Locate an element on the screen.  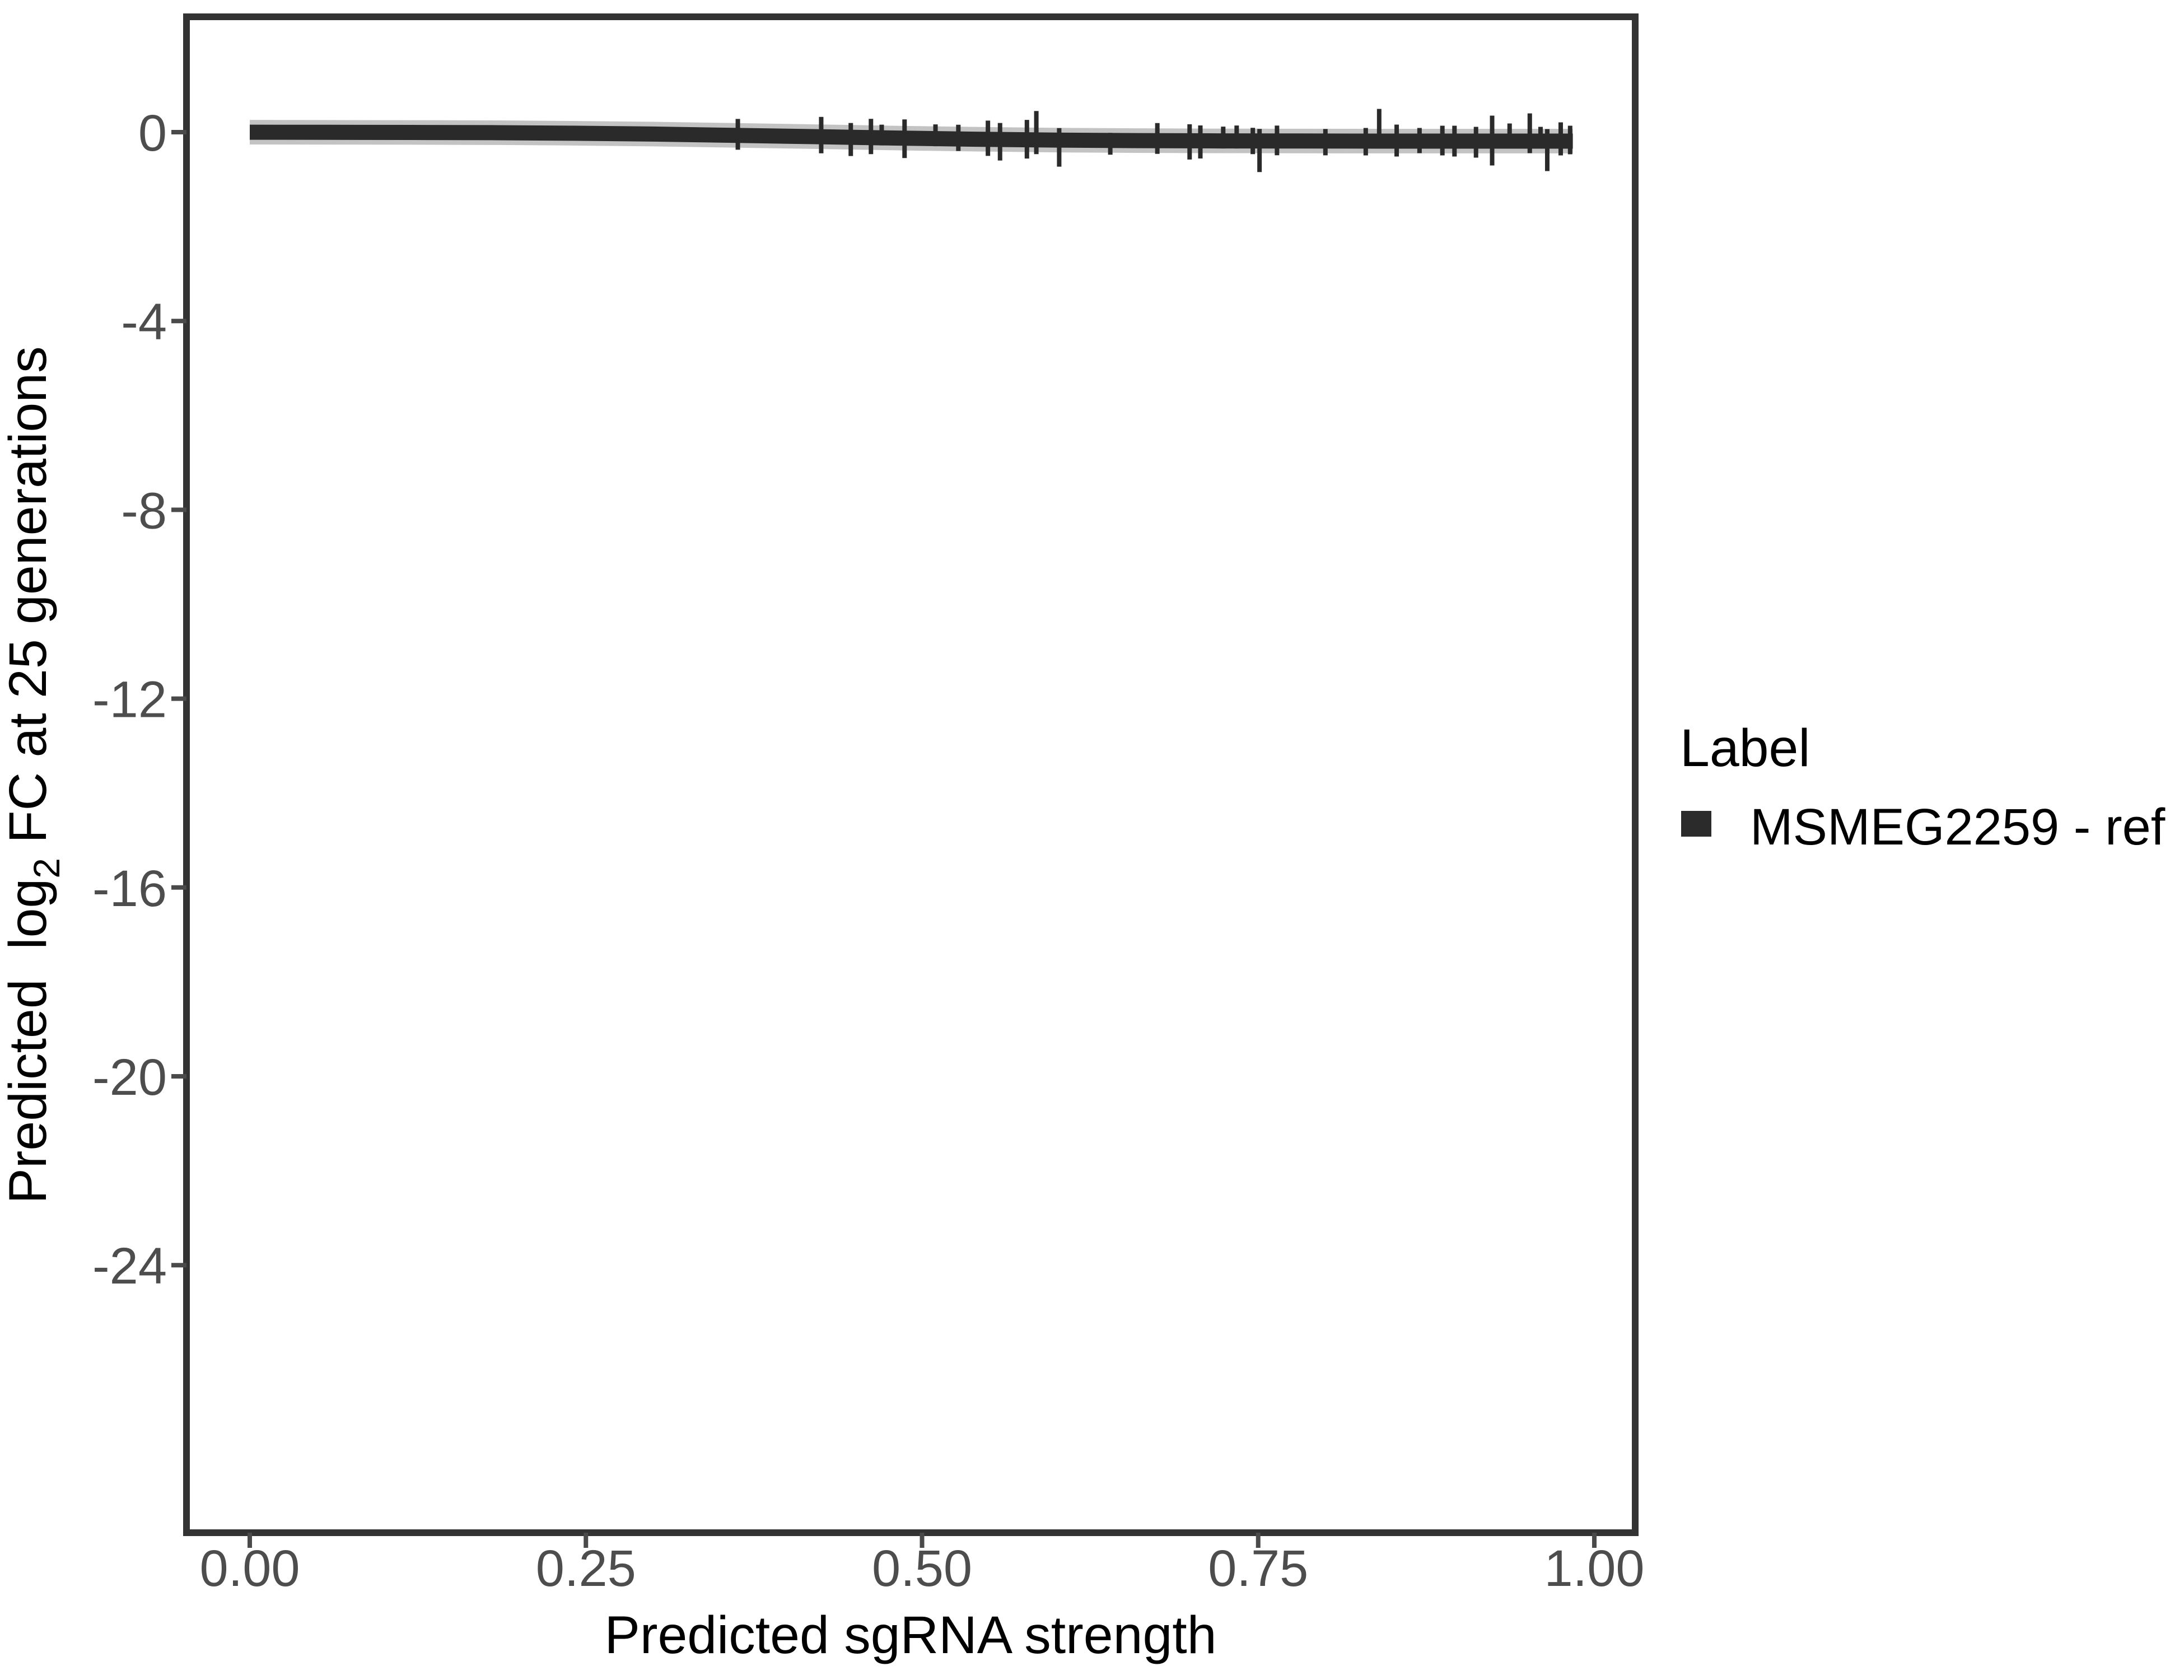
y-tick-label: -4 is located at coordinates (144, 322).